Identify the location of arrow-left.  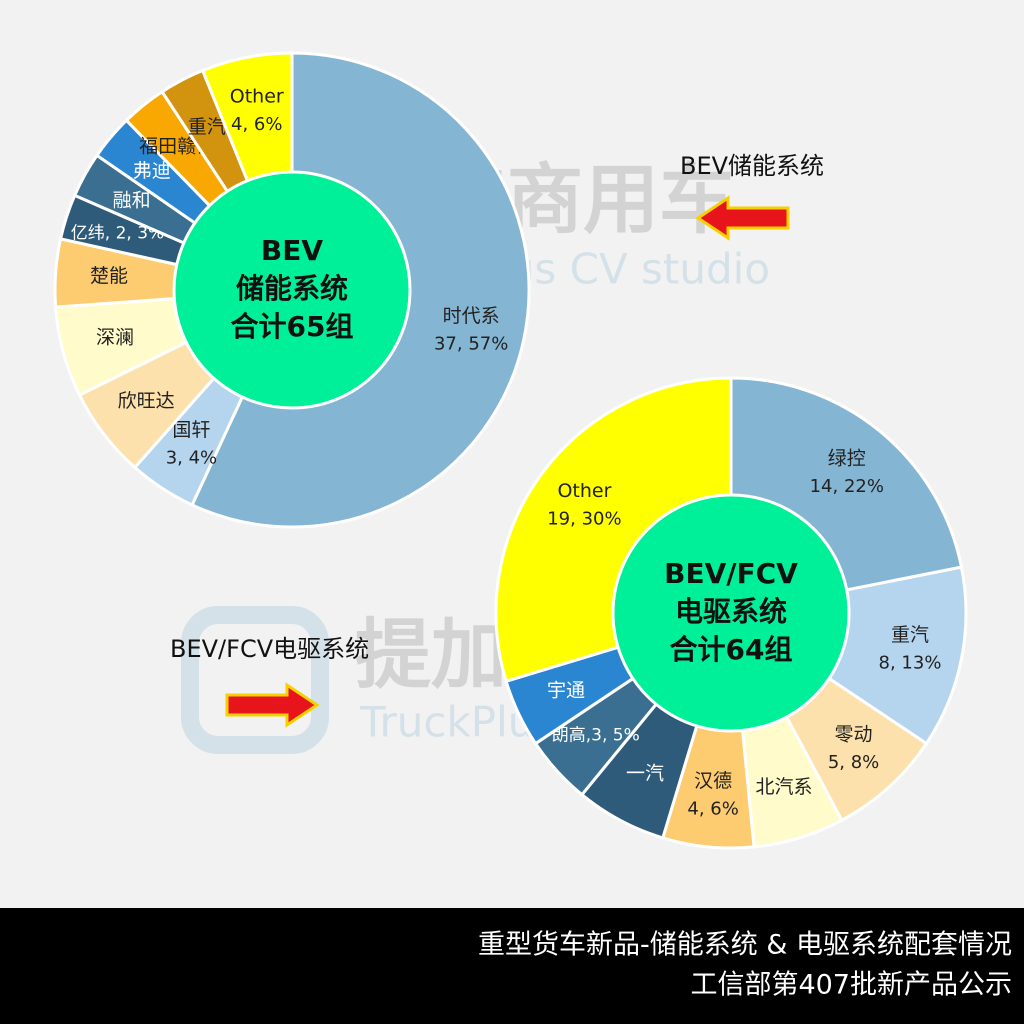
(742, 218).